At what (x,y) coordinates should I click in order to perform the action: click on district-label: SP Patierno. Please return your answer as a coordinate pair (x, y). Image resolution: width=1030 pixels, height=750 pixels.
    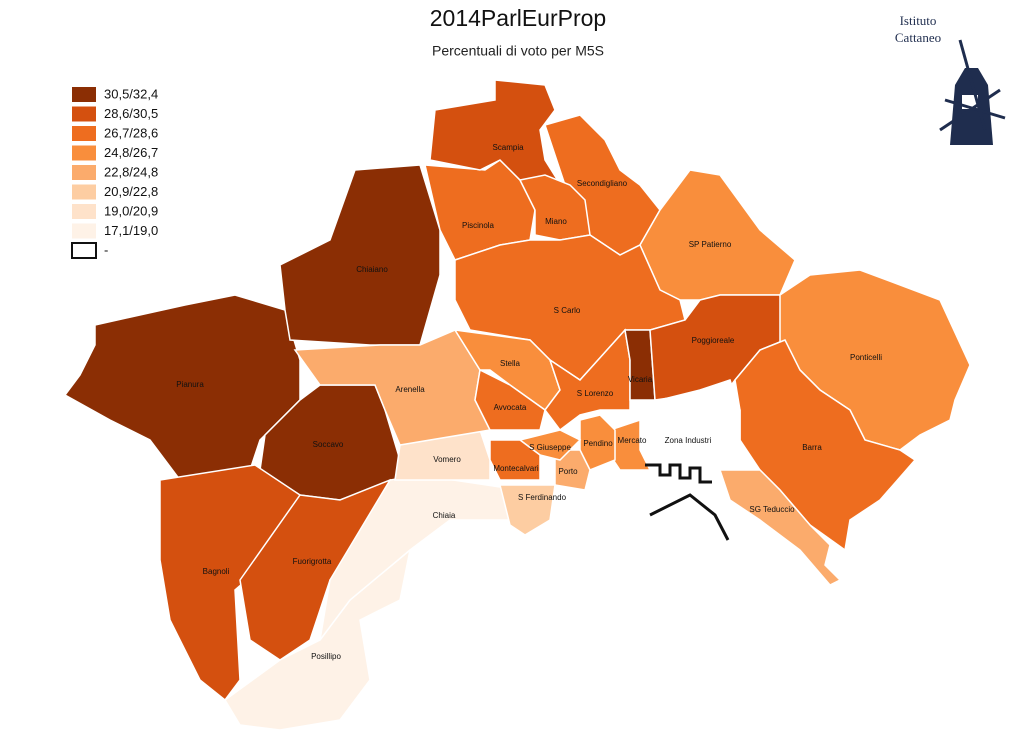
    Looking at the image, I should click on (710, 244).